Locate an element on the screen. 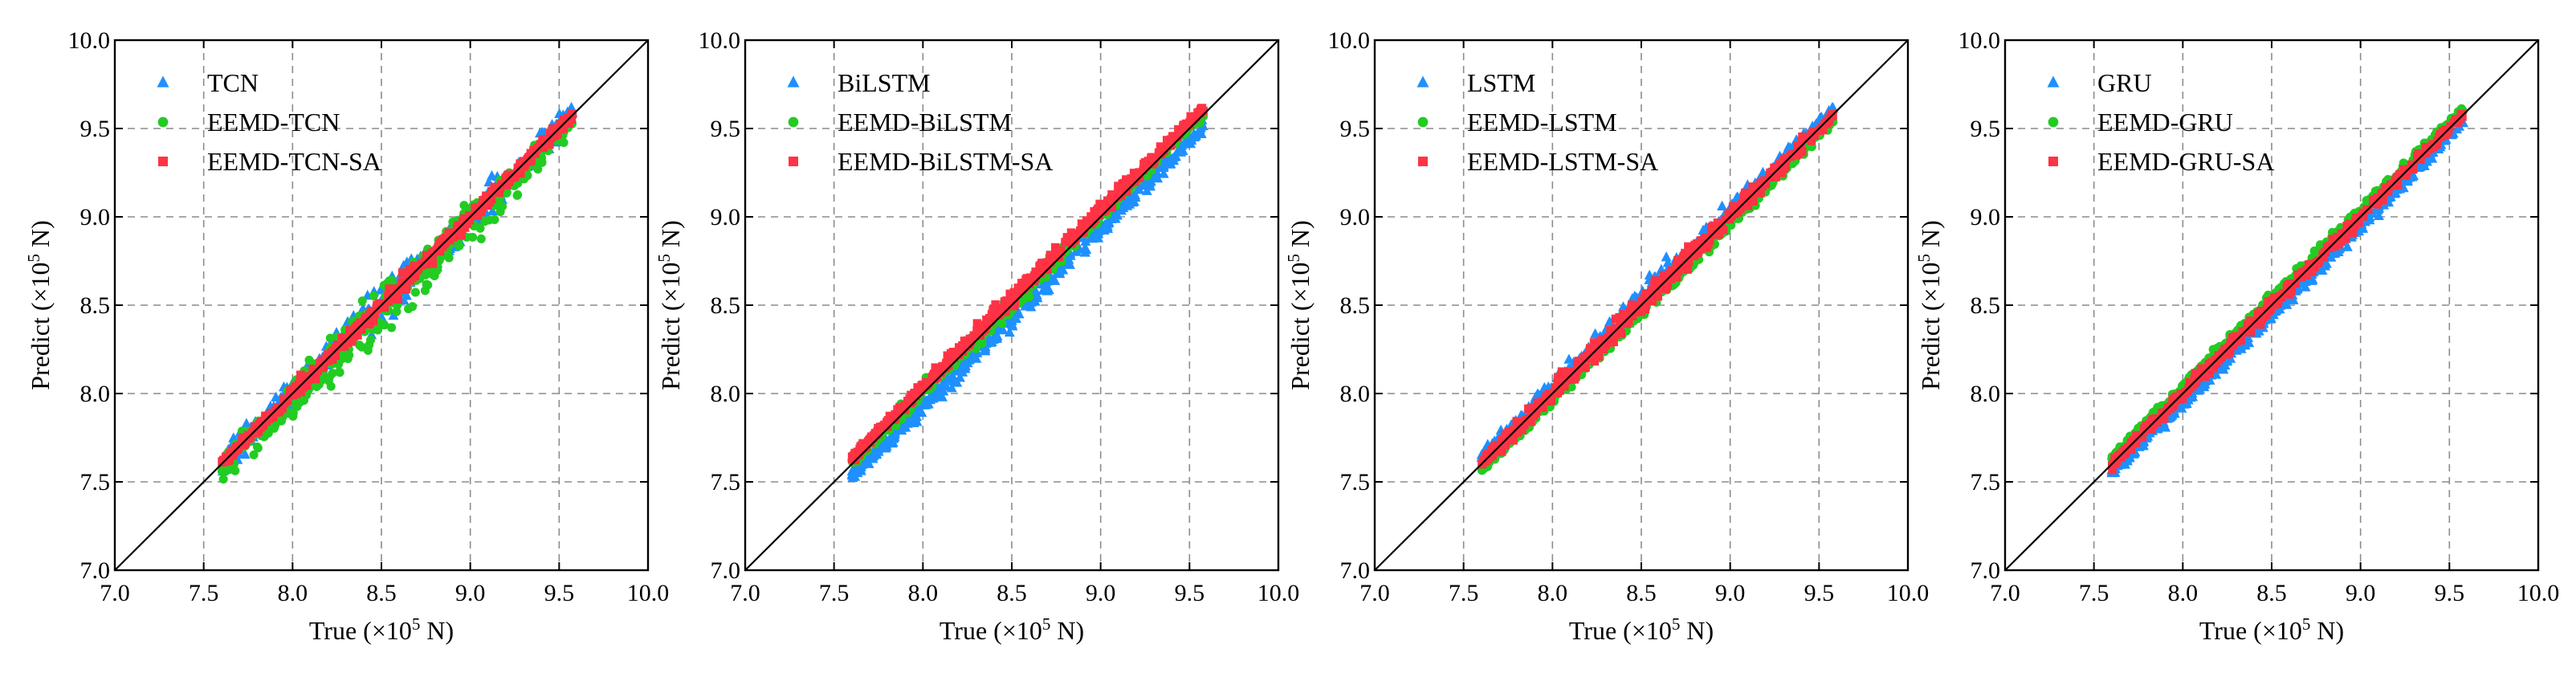 The width and height of the screenshot is (2576, 673). legend-label: EEMD-LSTM is located at coordinates (1542, 122).